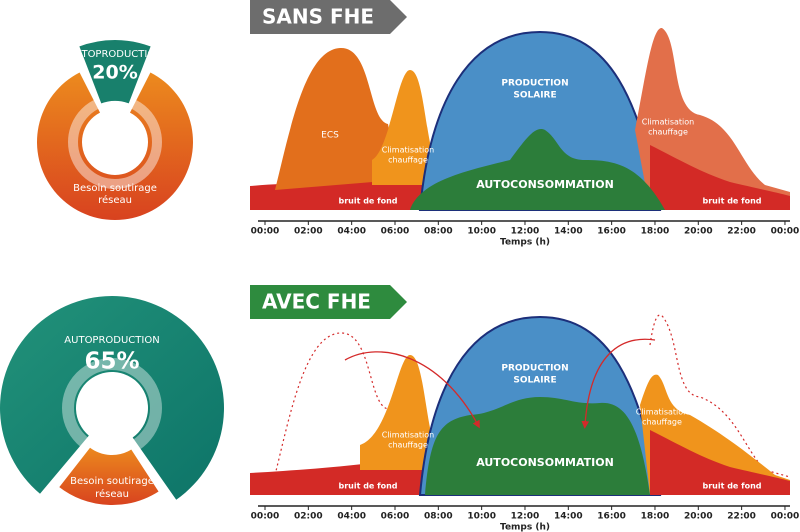 The height and width of the screenshot is (532, 800). Describe the element at coordinates (336, 118) in the screenshot. I see `area-ecs` at that location.